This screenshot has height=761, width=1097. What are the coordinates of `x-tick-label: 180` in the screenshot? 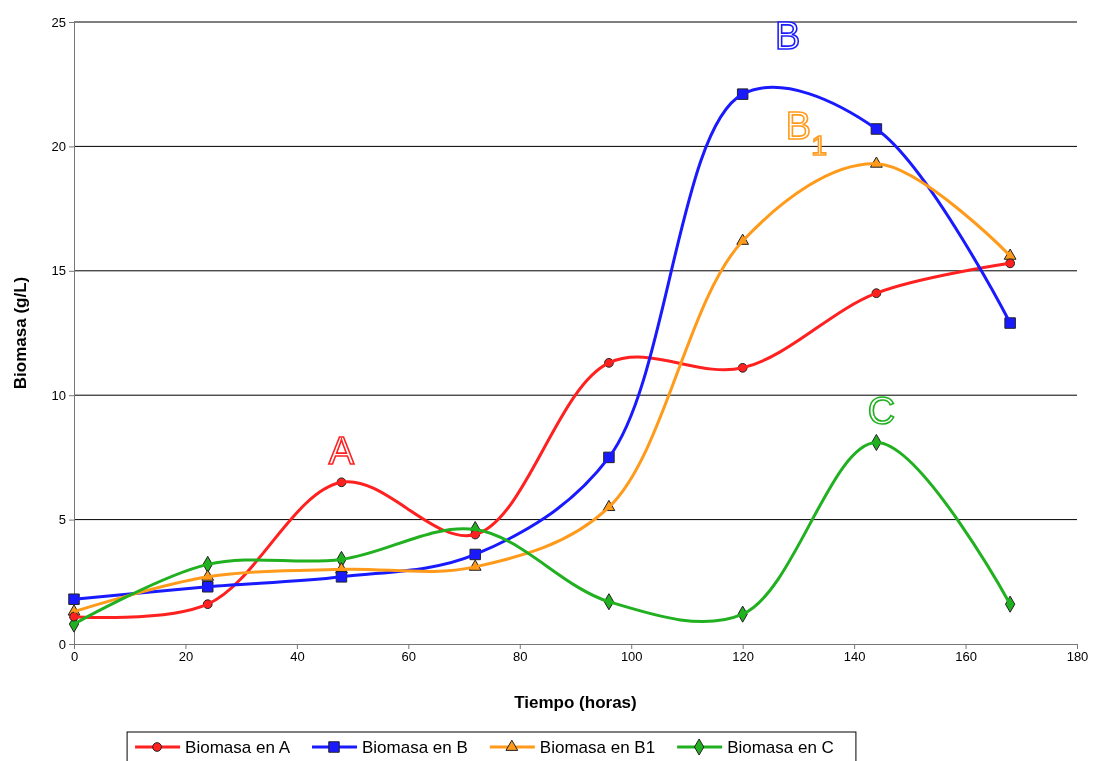 It's located at (1077, 657).